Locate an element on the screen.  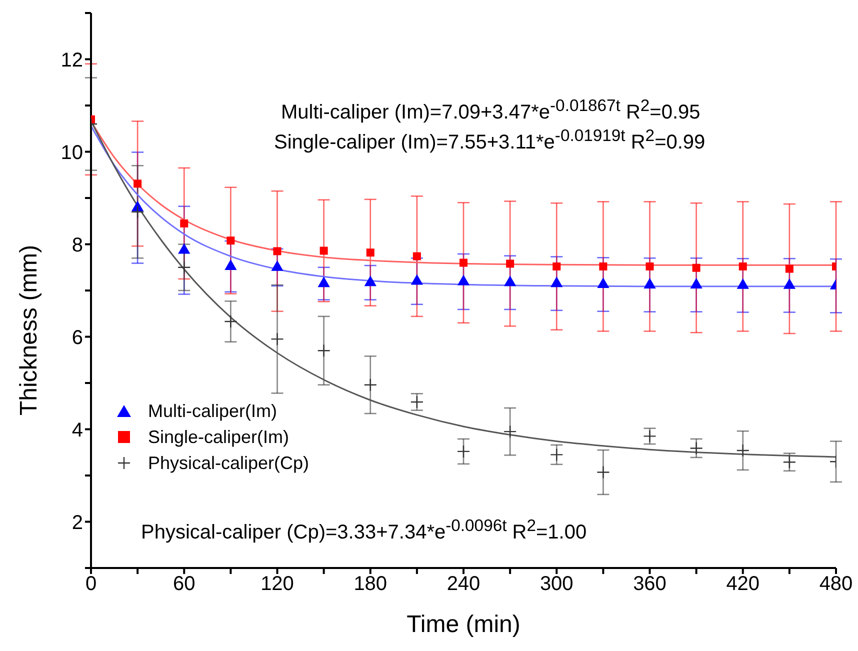
x-tick-label: 0 is located at coordinates (91, 584).